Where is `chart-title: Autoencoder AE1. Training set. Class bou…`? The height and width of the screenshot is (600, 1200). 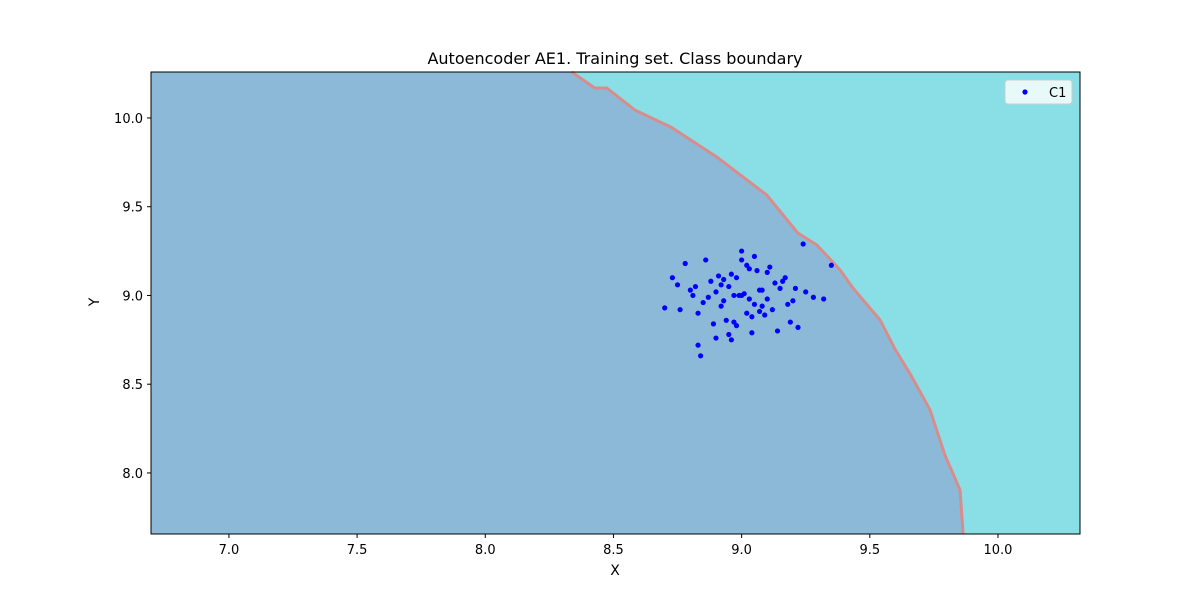
chart-title: Autoencoder AE1. Training set. Class bou… is located at coordinates (614, 58).